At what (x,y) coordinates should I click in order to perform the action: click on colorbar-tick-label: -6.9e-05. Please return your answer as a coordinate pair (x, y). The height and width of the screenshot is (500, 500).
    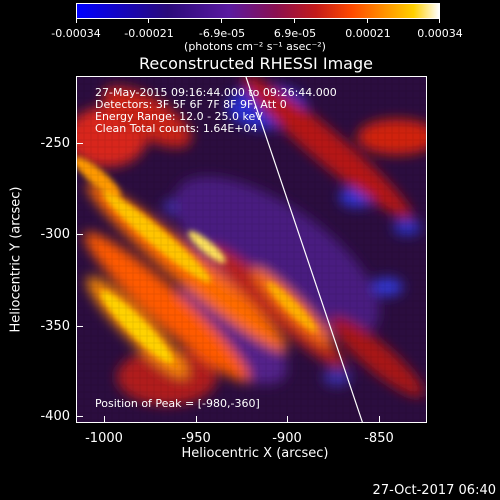
    Looking at the image, I should click on (222, 33).